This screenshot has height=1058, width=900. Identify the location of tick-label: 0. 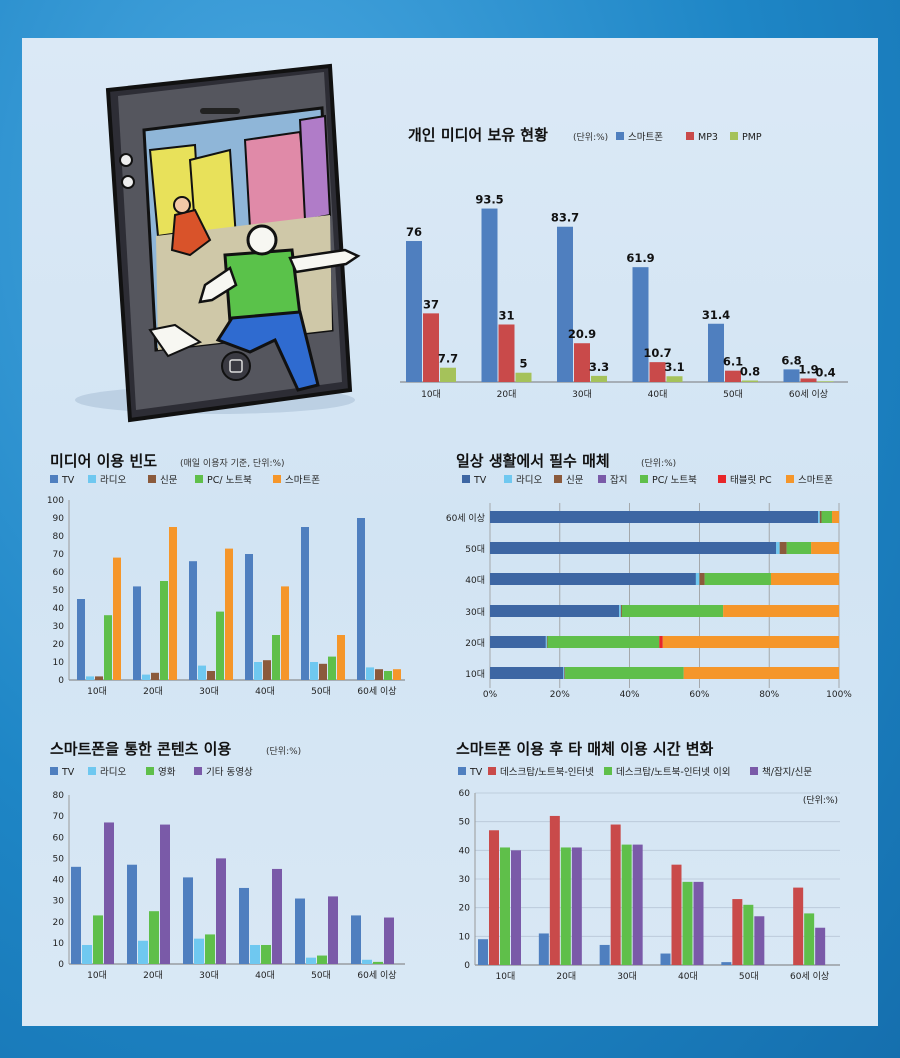
(61, 681).